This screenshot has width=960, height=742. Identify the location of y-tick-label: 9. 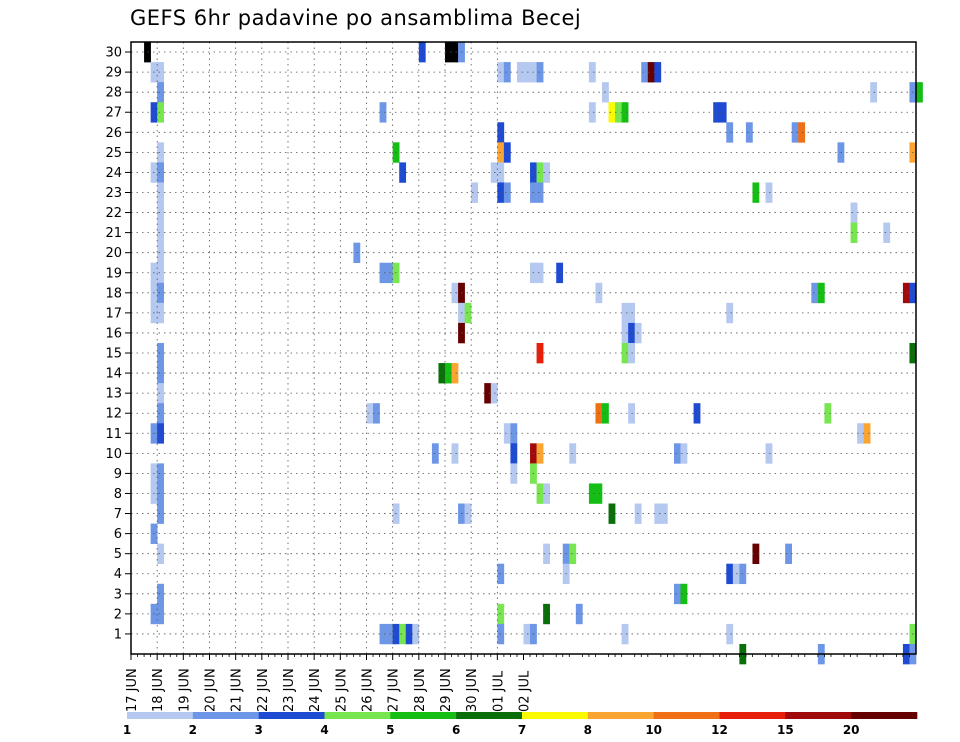
(118, 474).